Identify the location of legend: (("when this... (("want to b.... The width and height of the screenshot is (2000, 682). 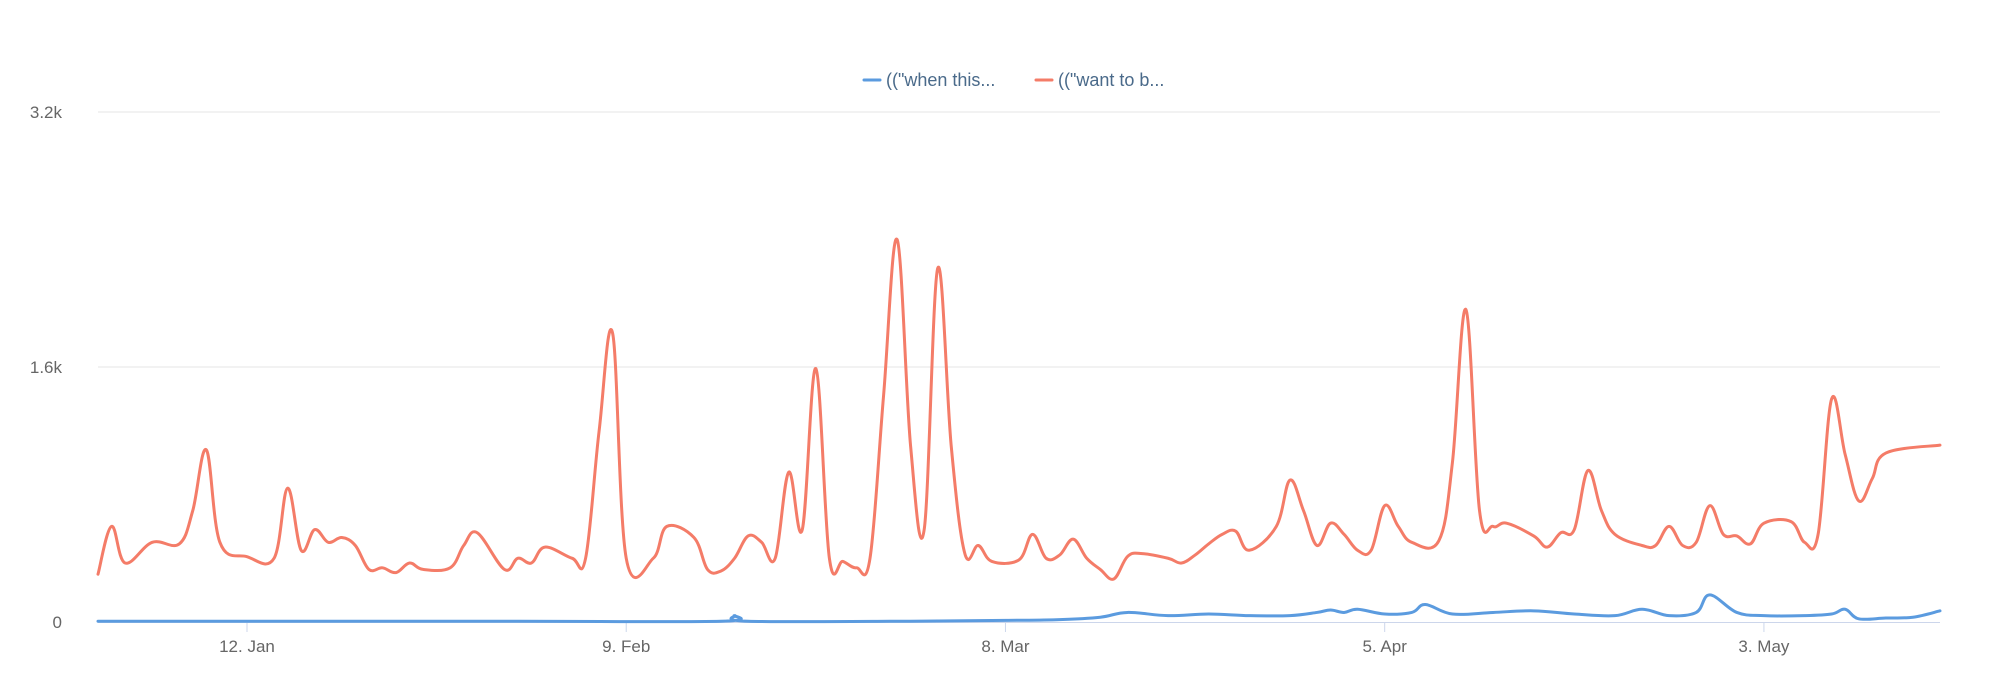
(1013, 80).